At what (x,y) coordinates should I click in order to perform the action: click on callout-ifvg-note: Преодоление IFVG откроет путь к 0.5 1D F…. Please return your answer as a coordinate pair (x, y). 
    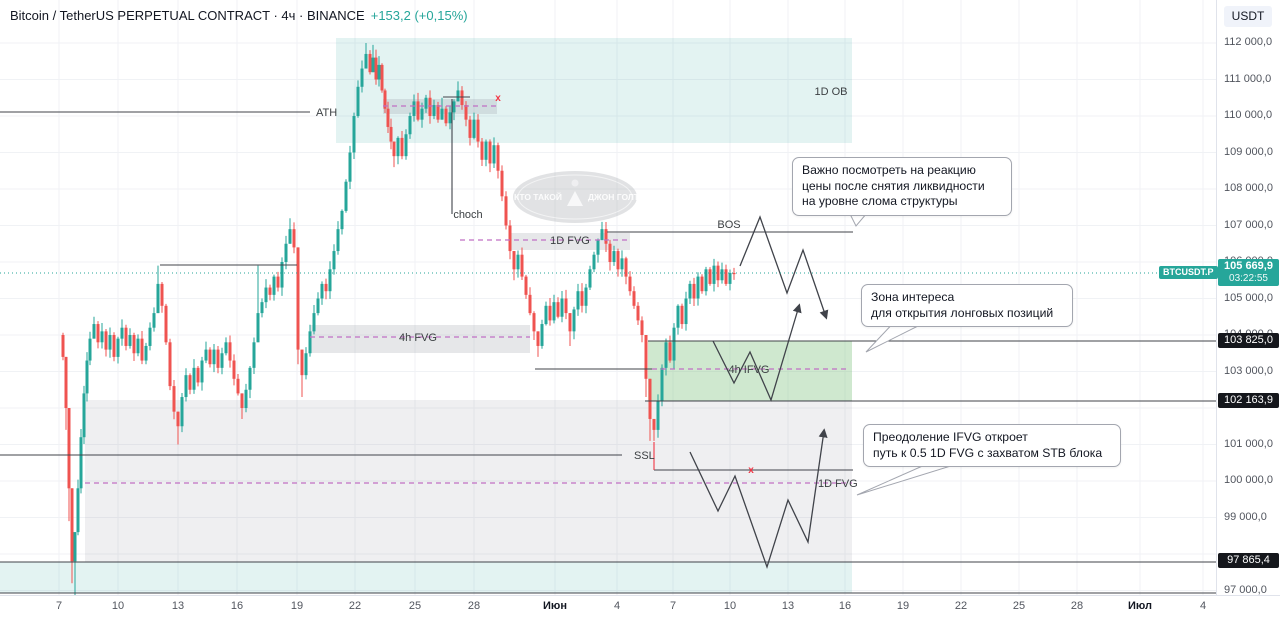
    Looking at the image, I should click on (992, 446).